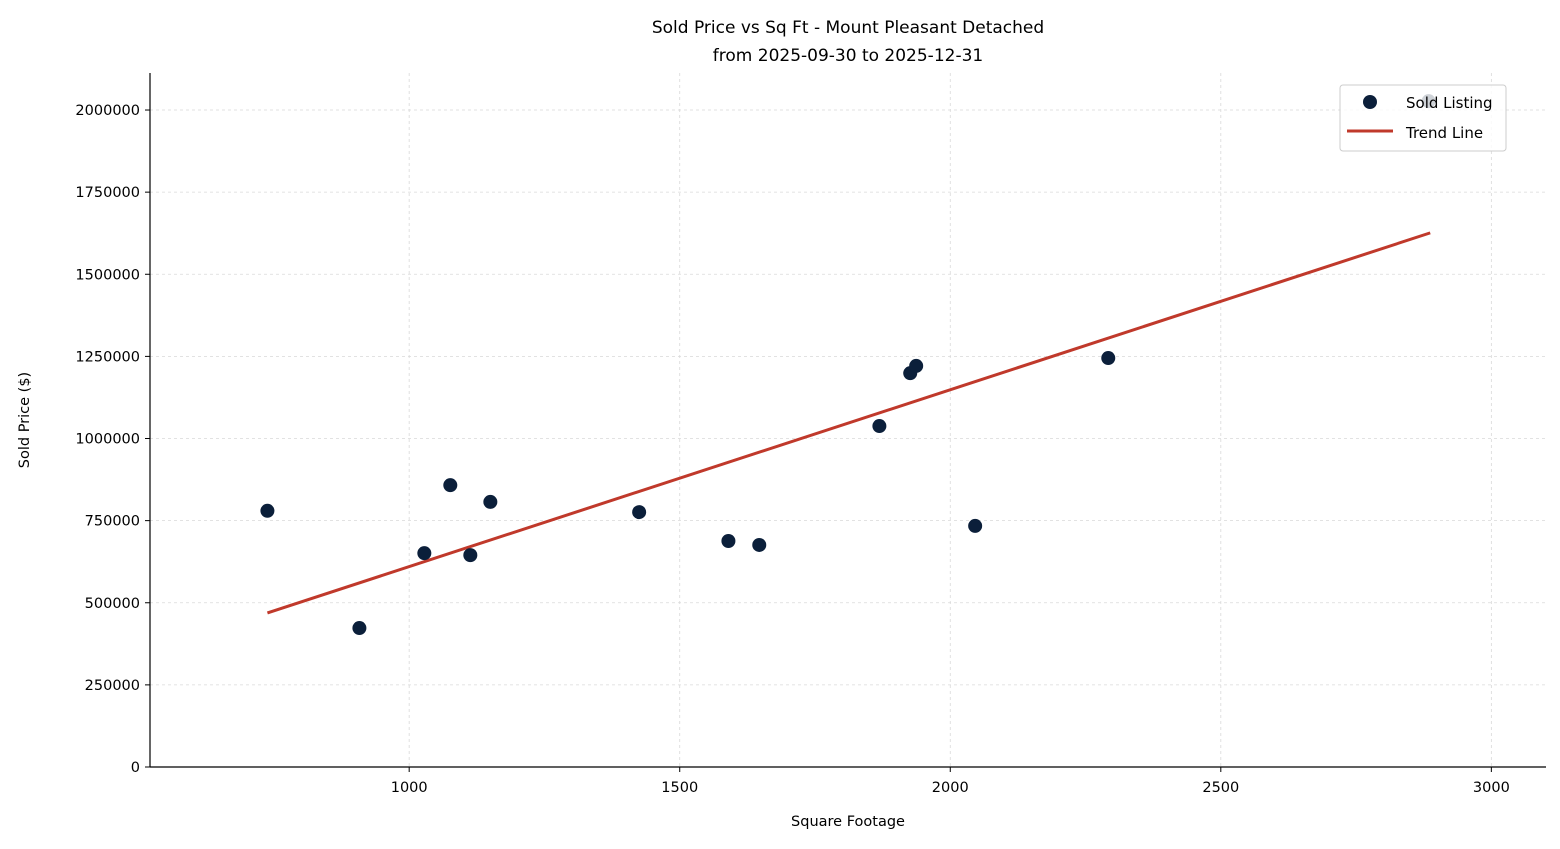  Describe the element at coordinates (679, 788) in the screenshot. I see `x-tick-label: 1500` at that location.